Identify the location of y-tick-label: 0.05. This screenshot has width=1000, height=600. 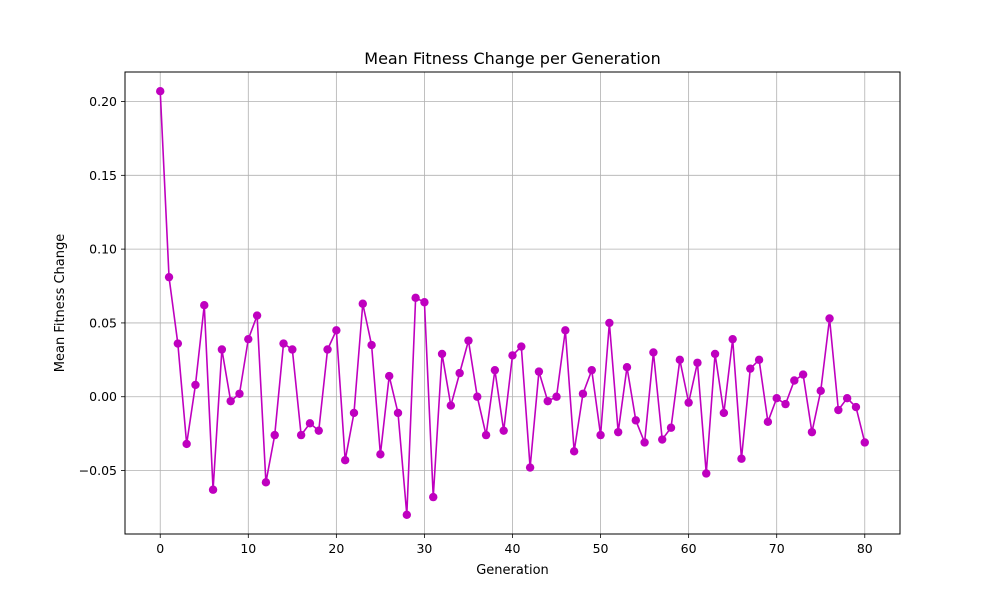
(103, 322).